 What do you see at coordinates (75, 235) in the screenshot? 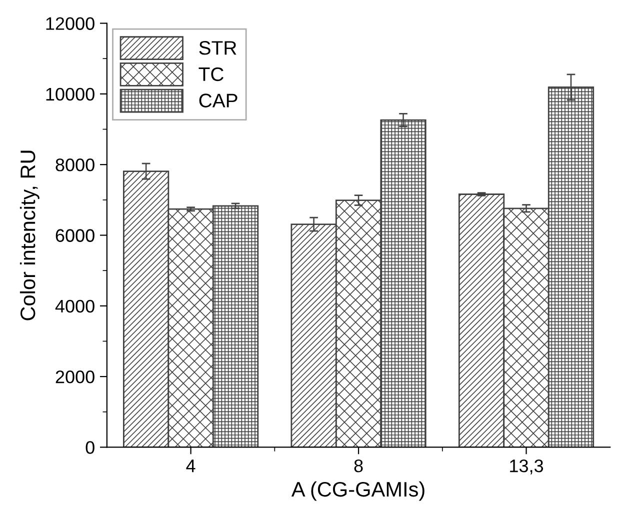
I see `y-tick-label: 6000` at bounding box center [75, 235].